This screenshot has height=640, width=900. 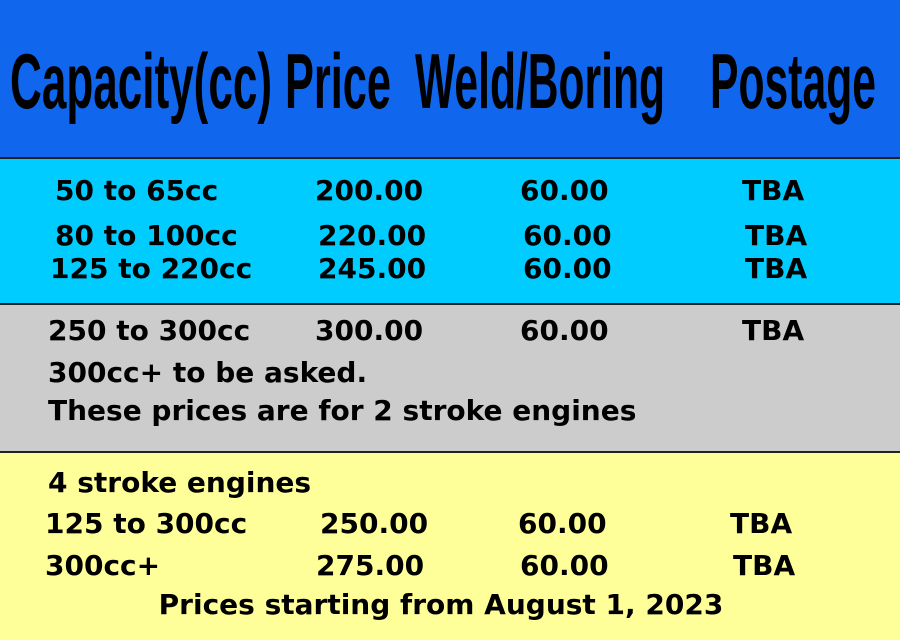 What do you see at coordinates (179, 482) in the screenshot?
I see `section-heading: 4 stroke engines` at bounding box center [179, 482].